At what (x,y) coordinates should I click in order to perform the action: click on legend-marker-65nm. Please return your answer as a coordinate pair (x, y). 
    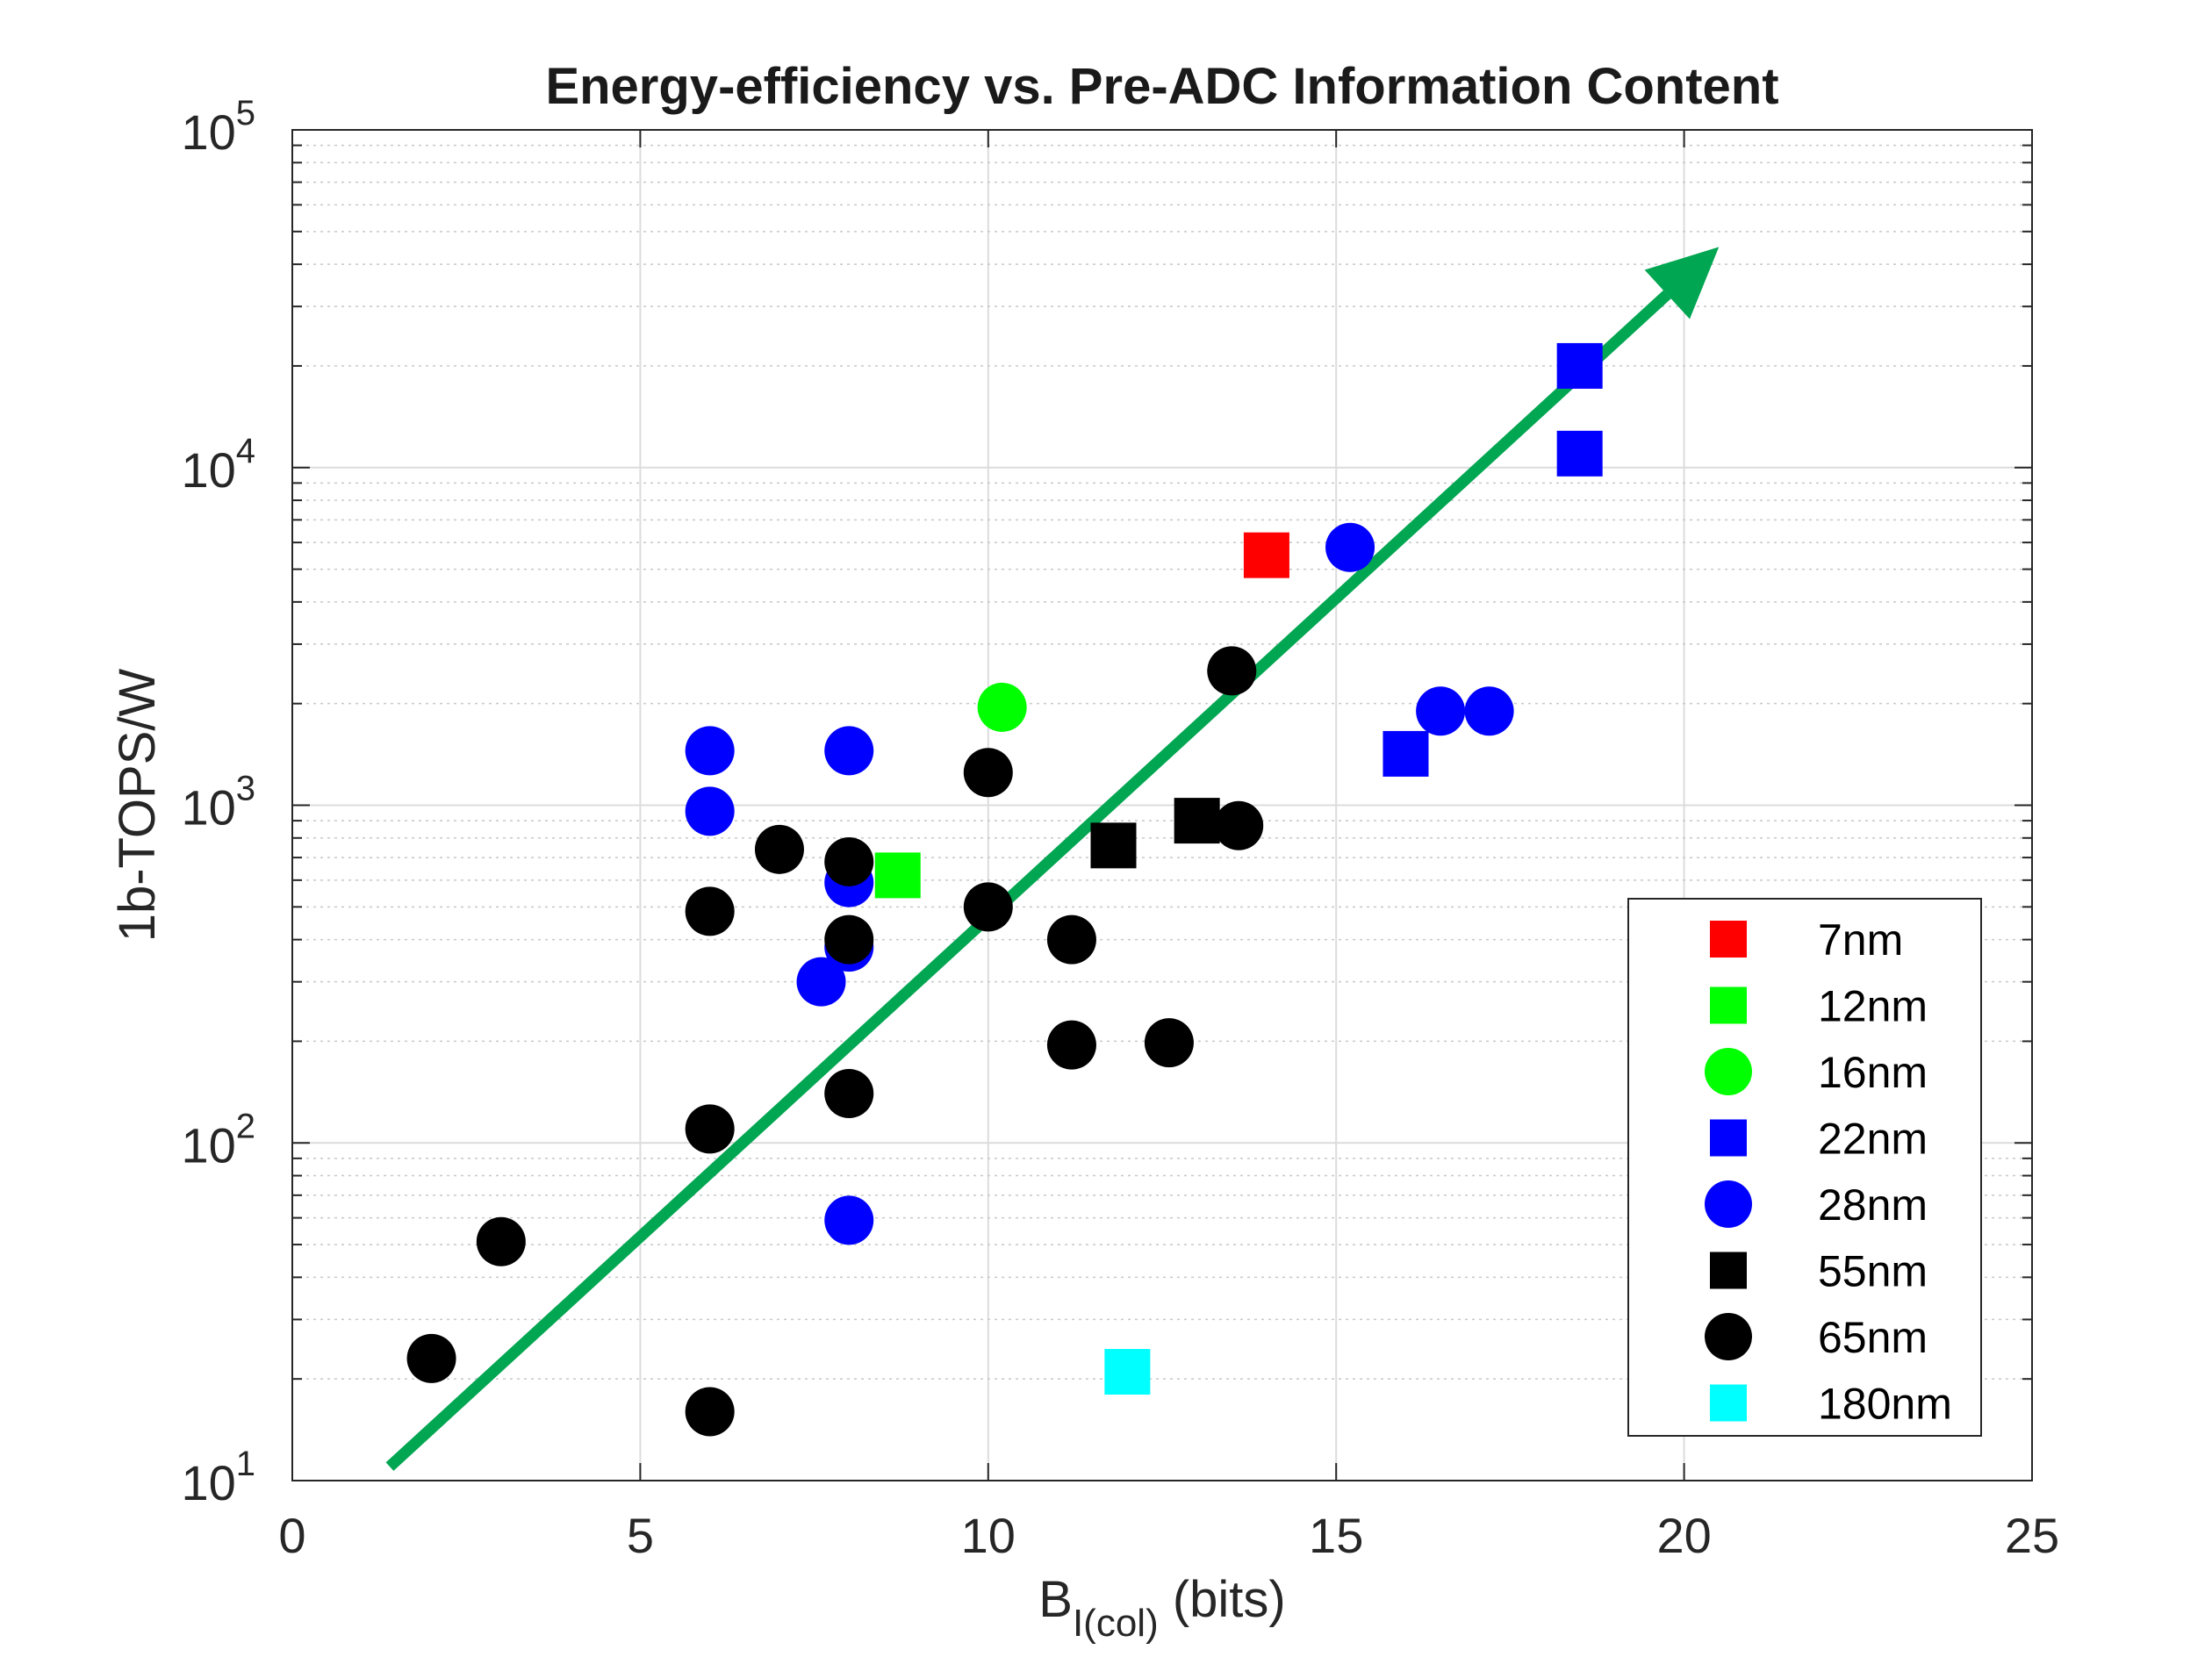
    Looking at the image, I should click on (1728, 1336).